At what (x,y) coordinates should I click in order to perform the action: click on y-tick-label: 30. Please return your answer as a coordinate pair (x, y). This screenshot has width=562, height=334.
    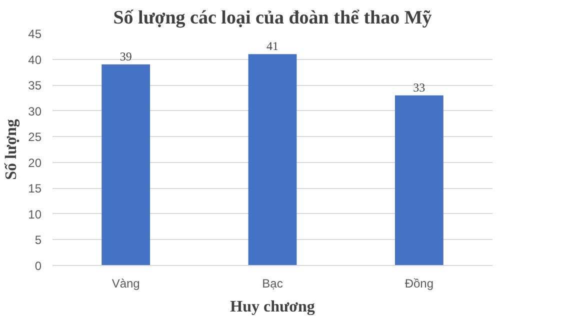
    Looking at the image, I should click on (35, 111).